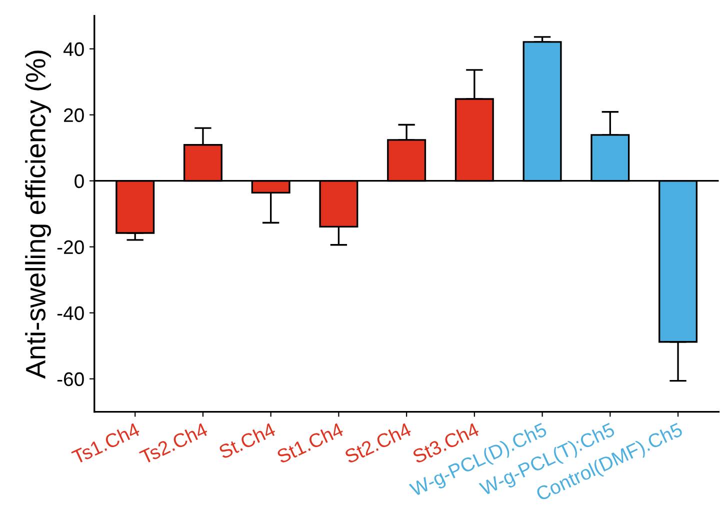 The width and height of the screenshot is (726, 528). I want to click on y-tick-label: 0, so click(79, 181).